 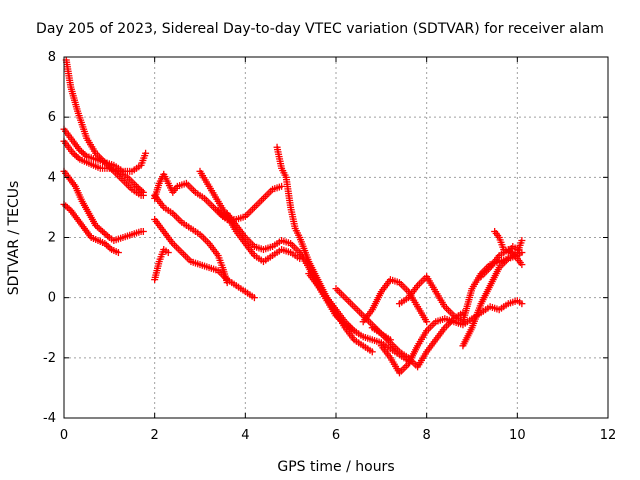 I want to click on y-tick-label: -4, so click(x=49, y=418).